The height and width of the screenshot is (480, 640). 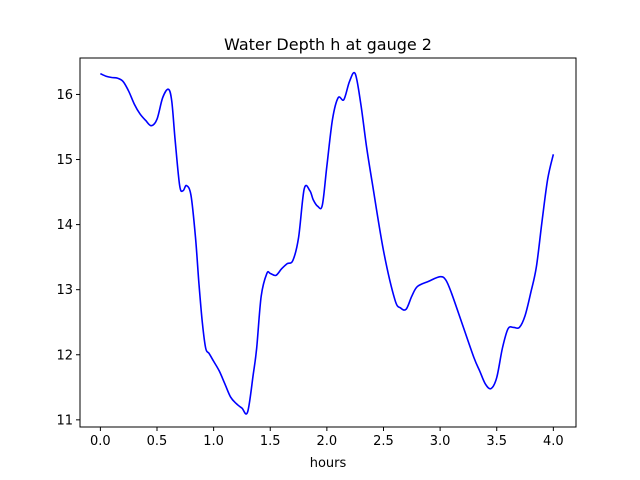 I want to click on x-tick-label: 3.0, so click(x=440, y=441).